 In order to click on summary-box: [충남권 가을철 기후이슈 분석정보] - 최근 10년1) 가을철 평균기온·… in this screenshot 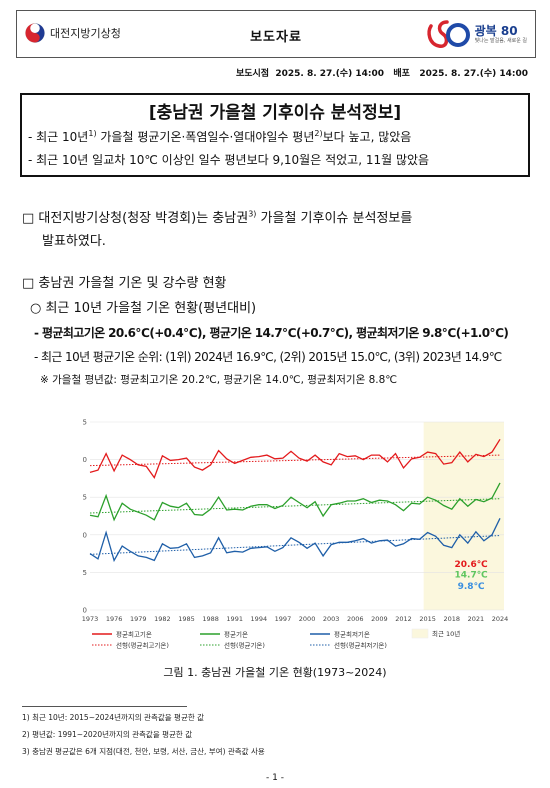, I will do `click(275, 135)`.